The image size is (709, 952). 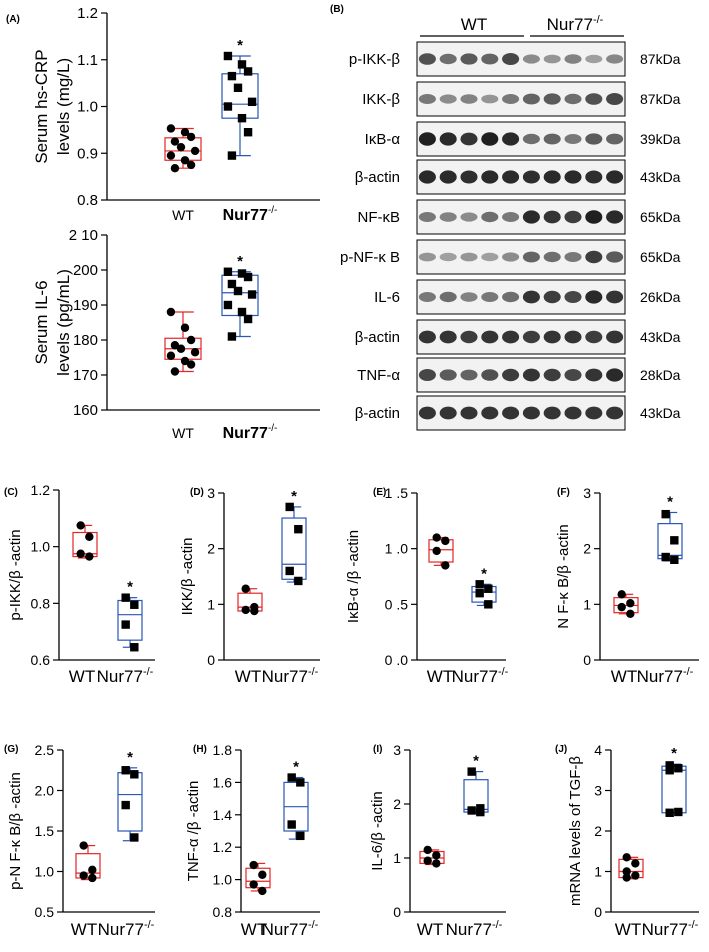 What do you see at coordinates (397, 660) in the screenshot?
I see `y-tick-label: 0 .0` at bounding box center [397, 660].